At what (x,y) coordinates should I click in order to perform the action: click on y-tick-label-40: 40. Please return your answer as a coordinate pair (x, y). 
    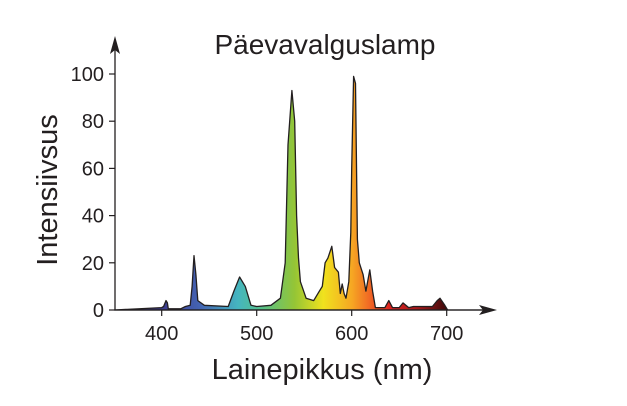
    Looking at the image, I should click on (93, 217).